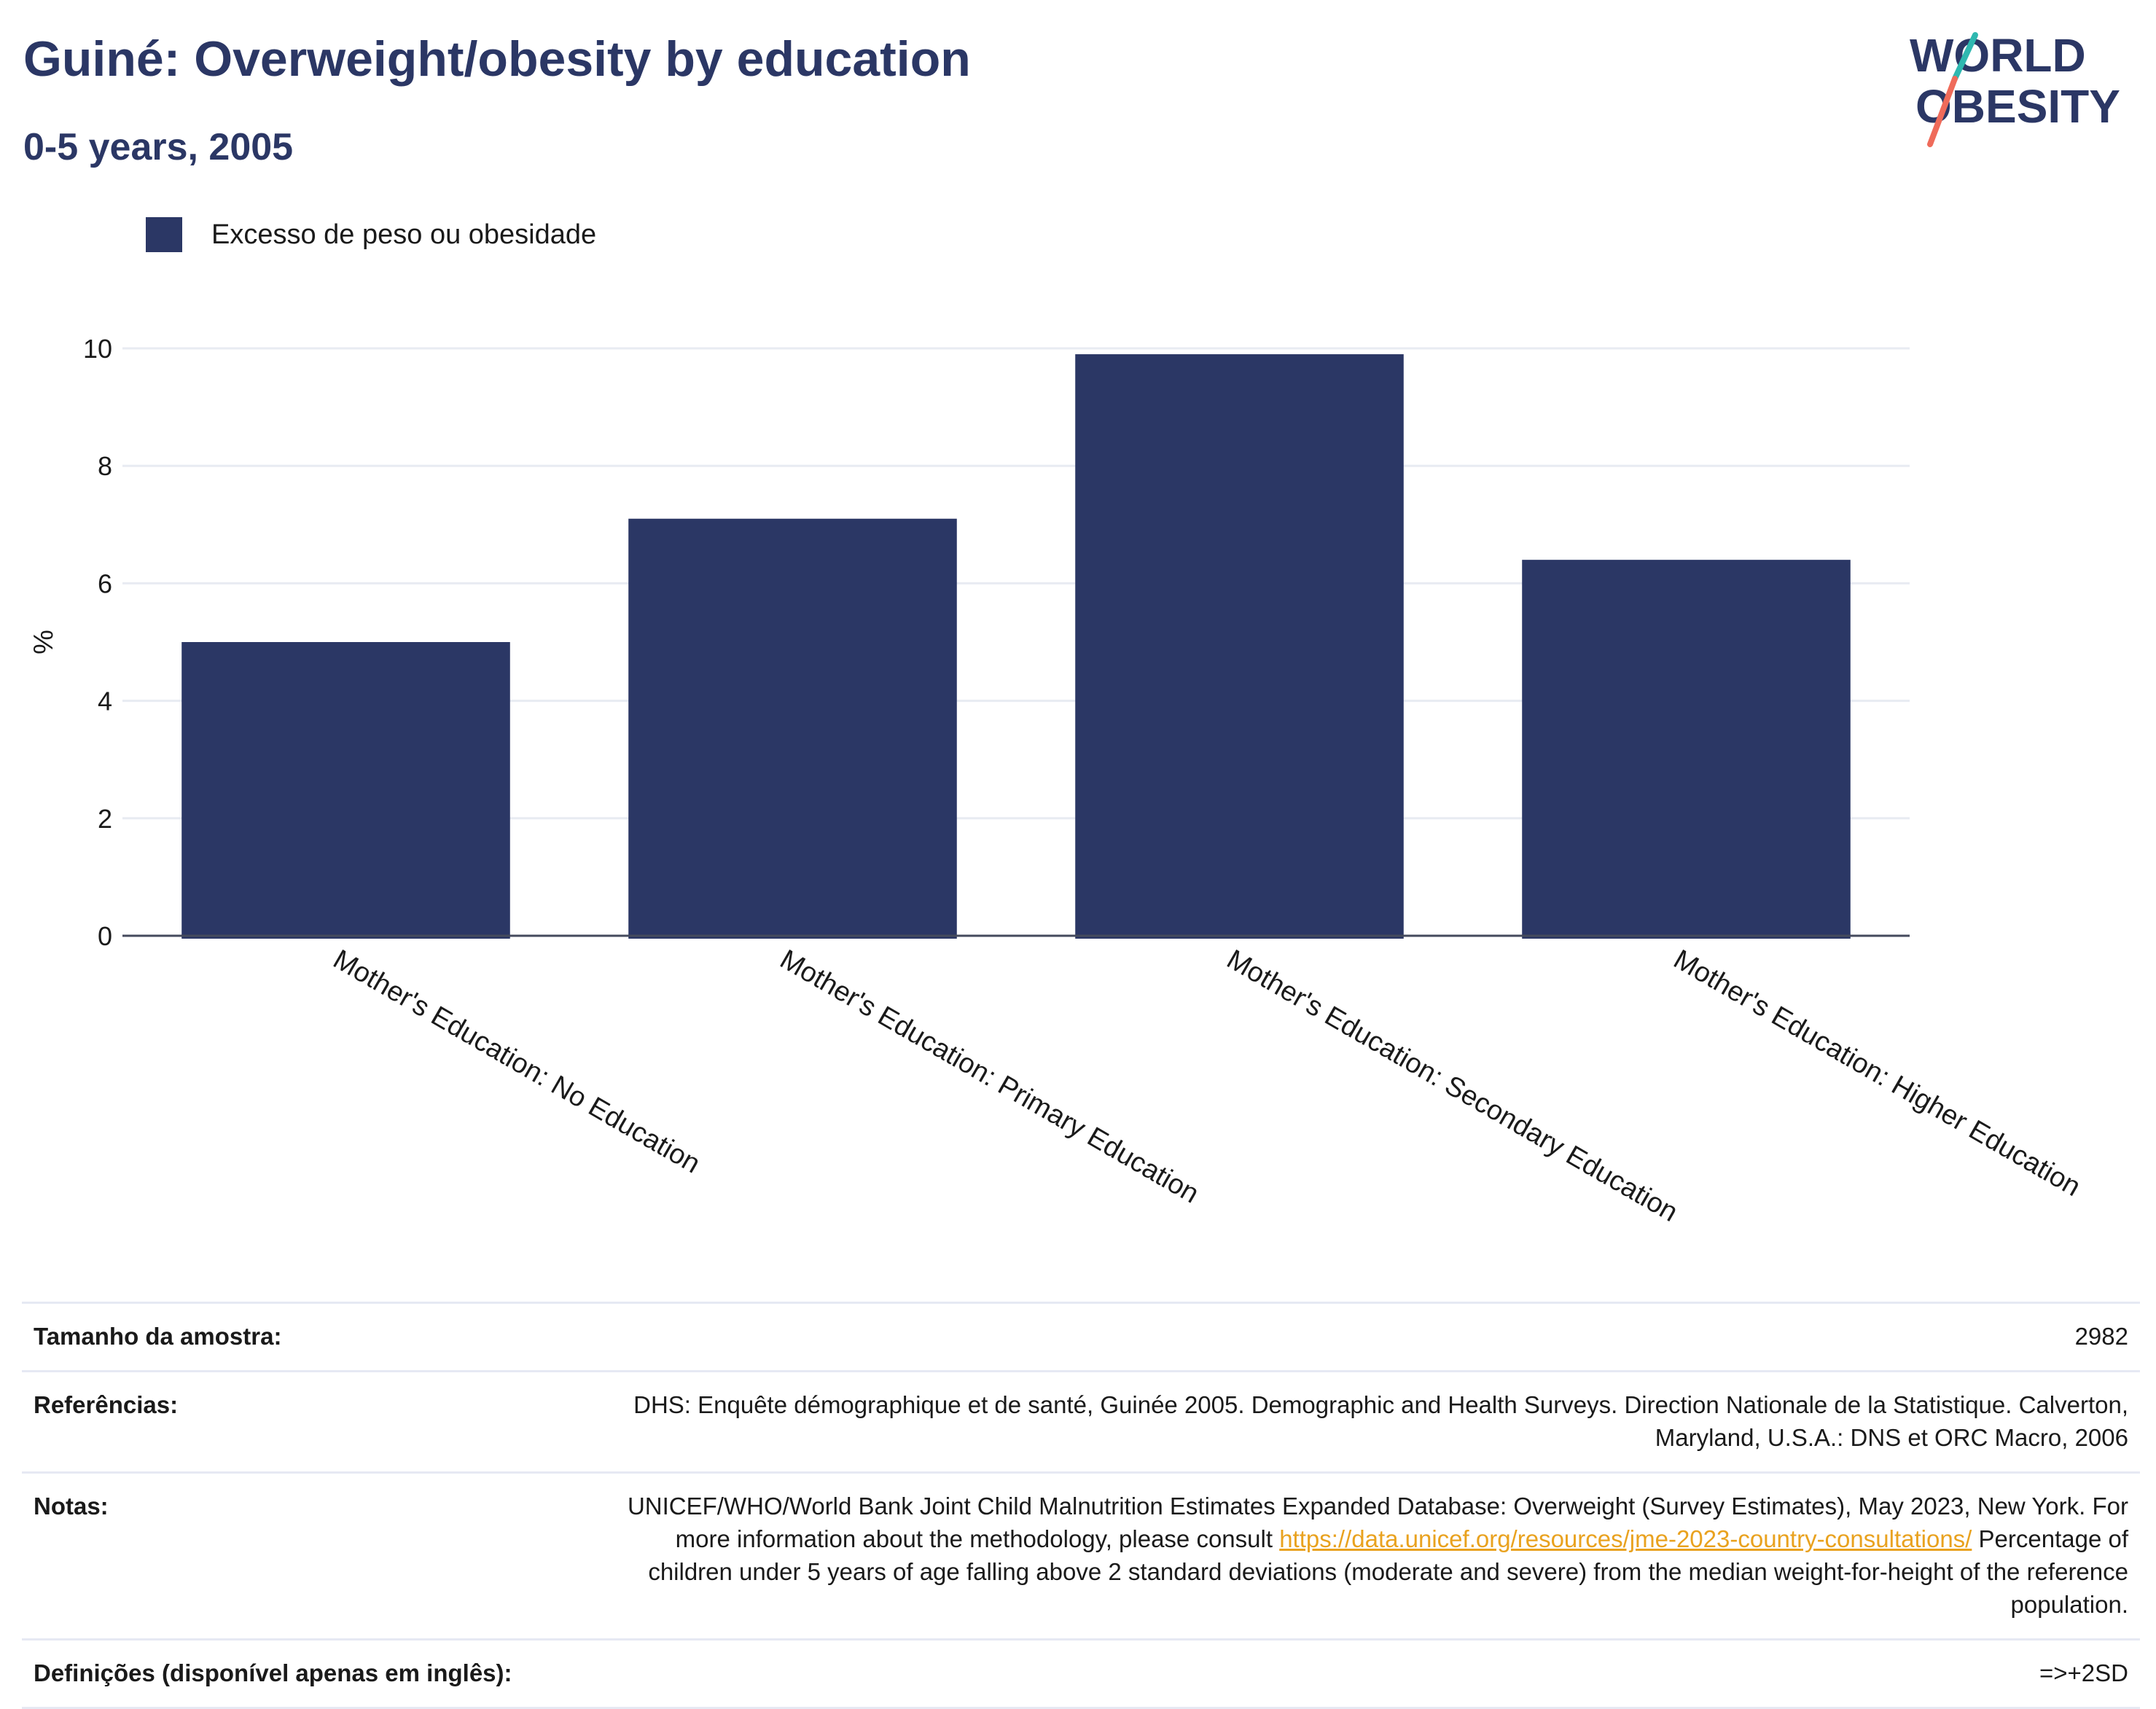 This screenshot has height=1709, width=2156. Describe the element at coordinates (105, 819) in the screenshot. I see `y-tick-label: 2` at that location.